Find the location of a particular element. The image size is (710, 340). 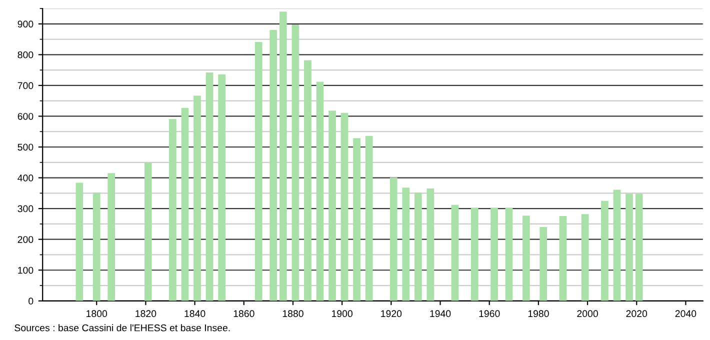

x-tick-label: 1820 is located at coordinates (146, 314).